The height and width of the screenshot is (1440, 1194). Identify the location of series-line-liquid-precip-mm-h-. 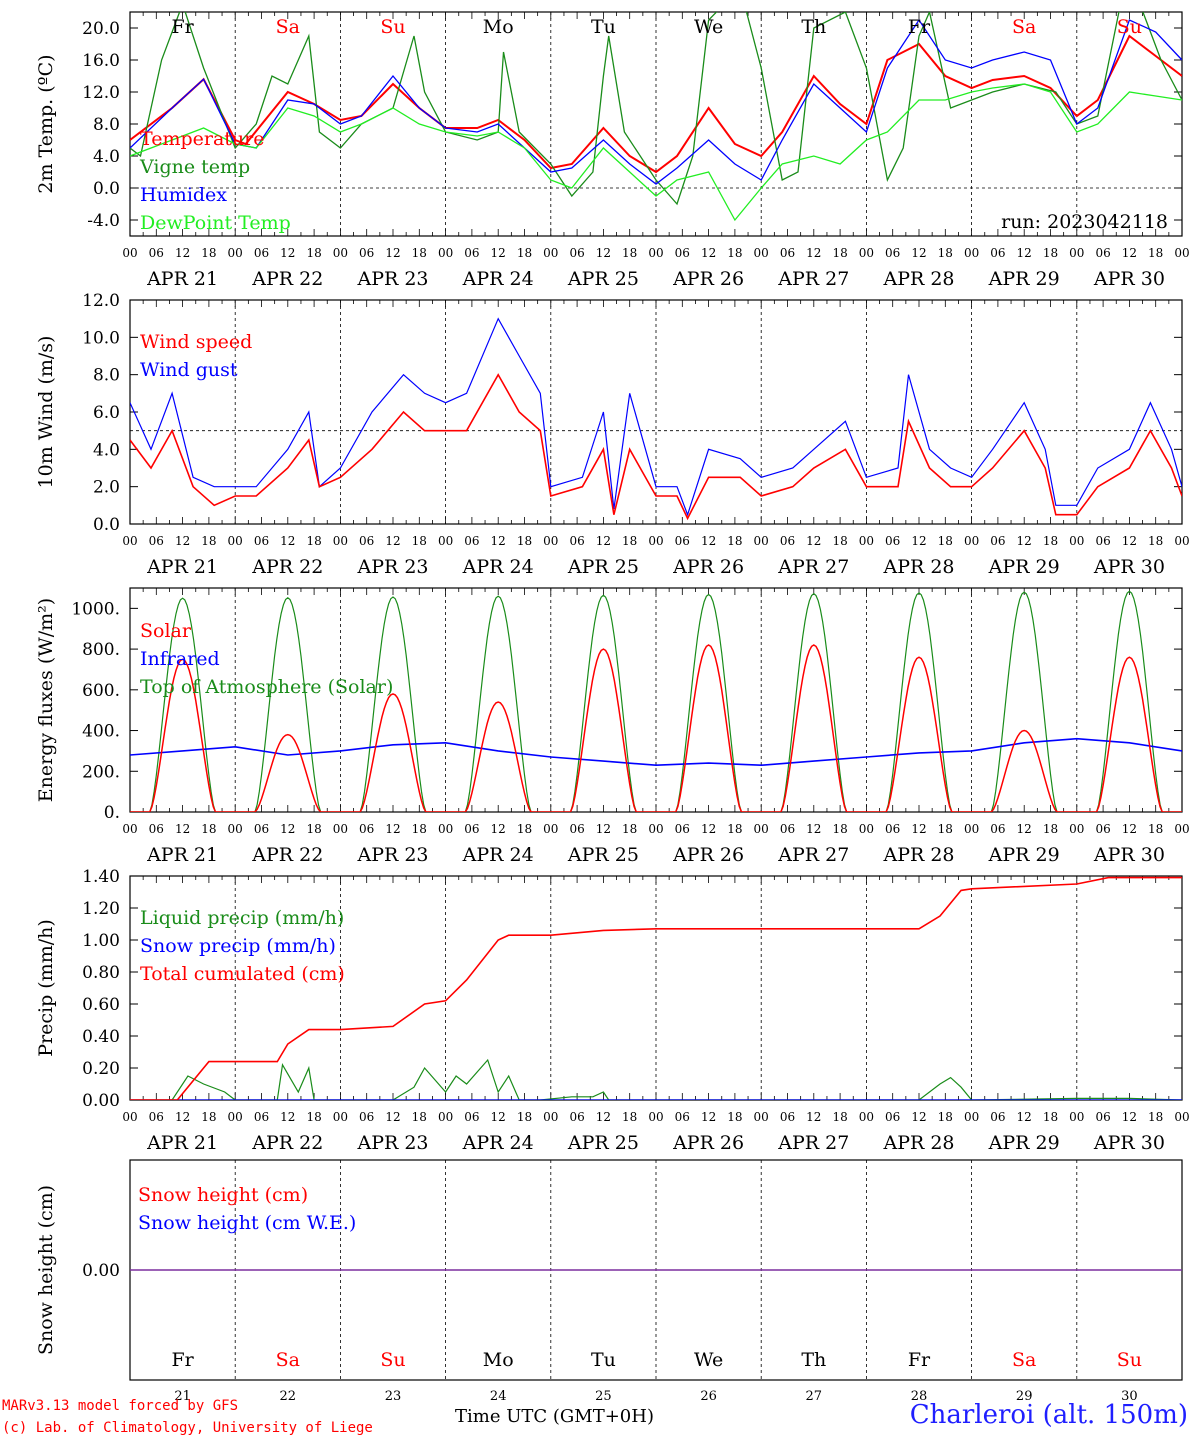
(656, 1079).